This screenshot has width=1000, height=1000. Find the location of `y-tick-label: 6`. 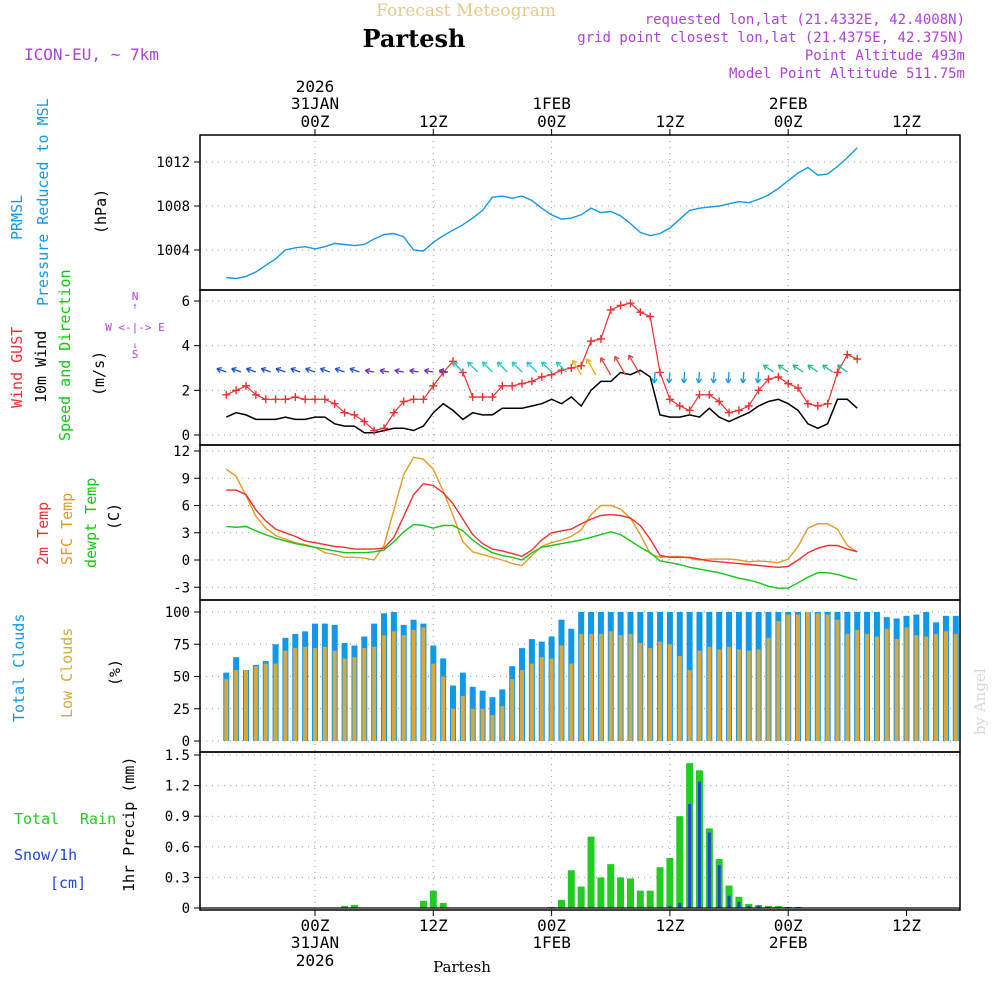

y-tick-label: 6 is located at coordinates (186, 302).